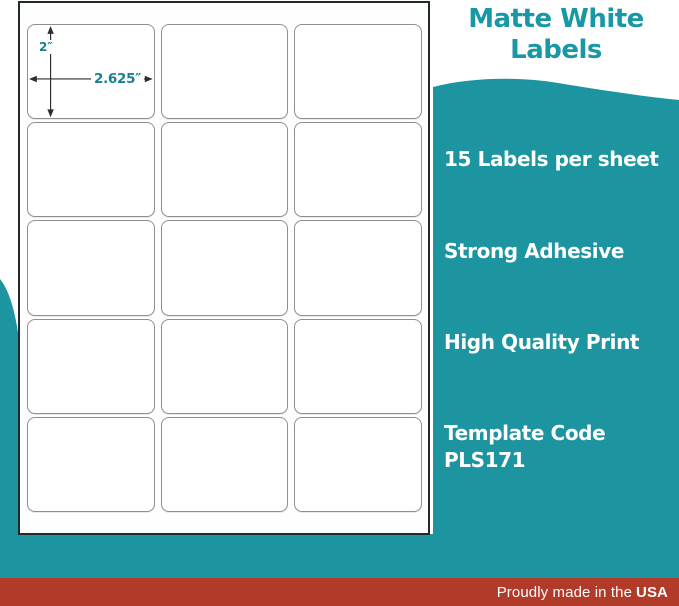 This screenshot has height=606, width=679. I want to click on height-dimension-value: 2″, so click(47, 47).